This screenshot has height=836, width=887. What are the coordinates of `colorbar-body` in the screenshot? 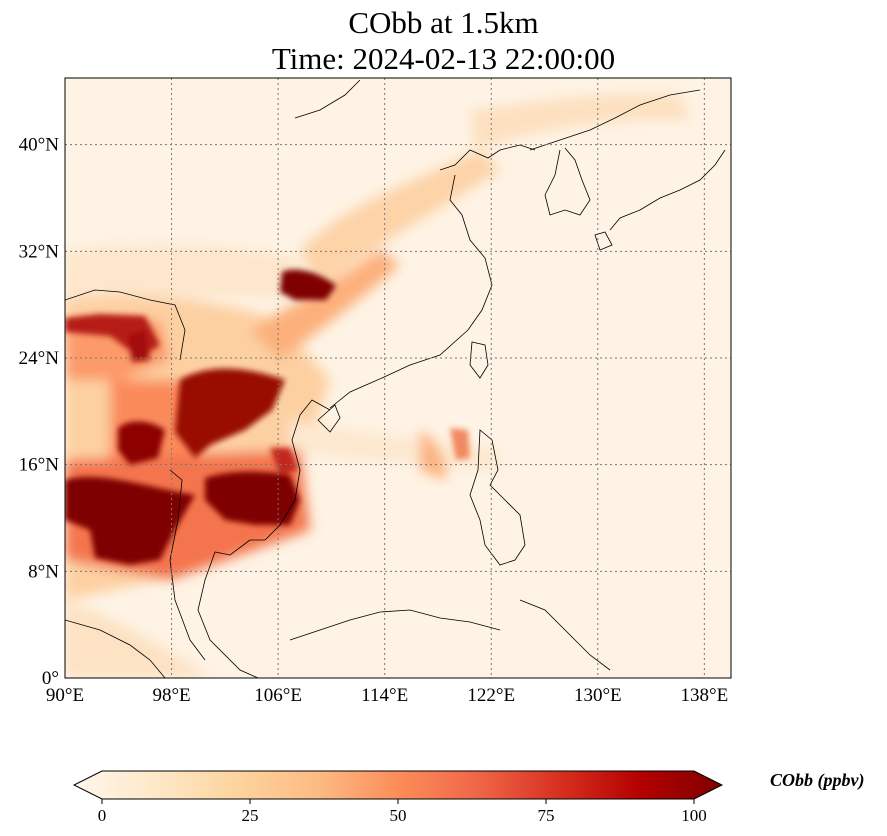 It's located at (398, 785).